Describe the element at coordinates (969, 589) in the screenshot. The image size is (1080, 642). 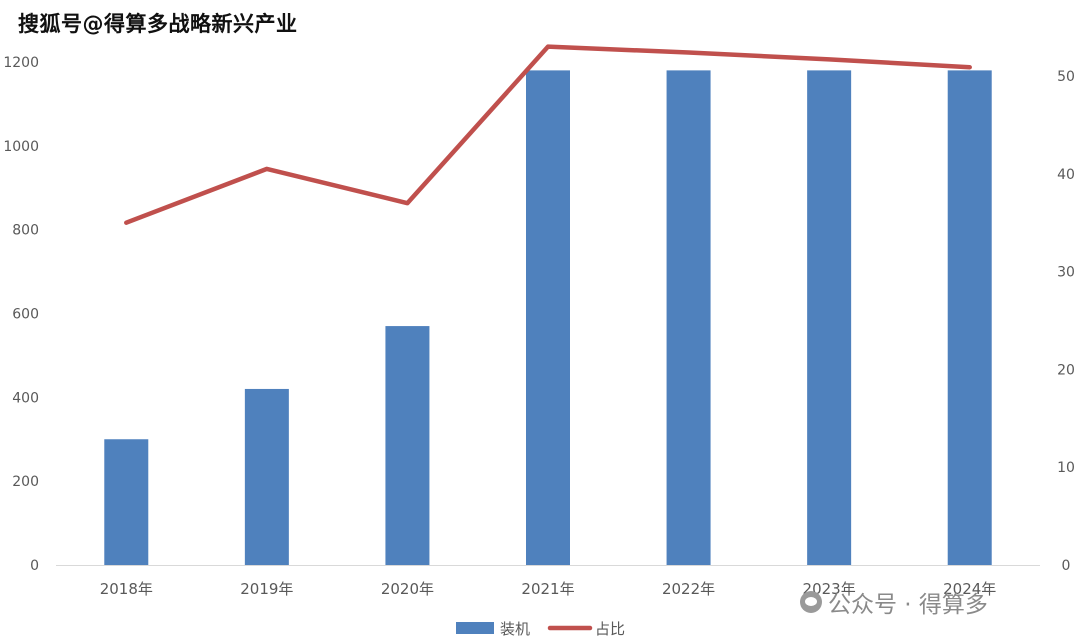
I see `x-tick-label: 2024年` at that location.